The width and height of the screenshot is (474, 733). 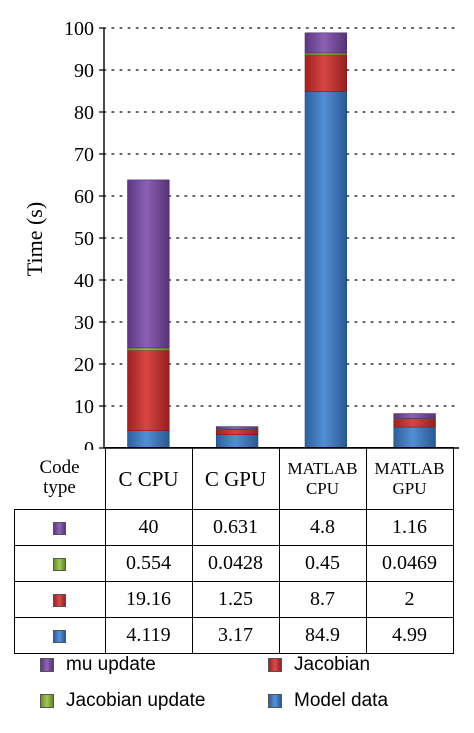 I want to click on y-tick-label: 90, so click(x=84, y=71).